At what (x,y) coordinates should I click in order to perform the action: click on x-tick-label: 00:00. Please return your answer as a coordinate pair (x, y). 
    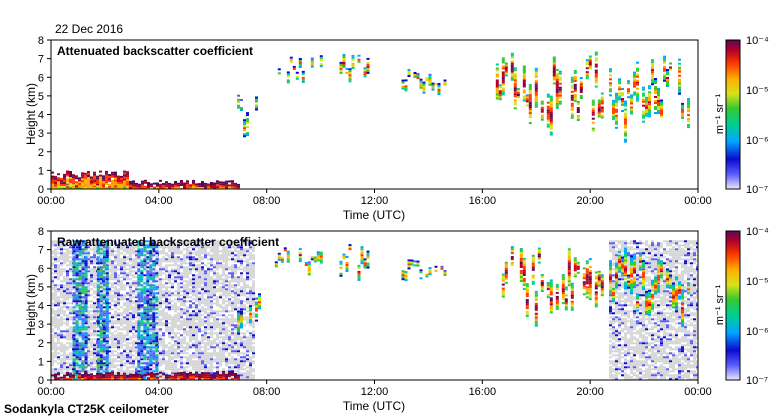
    Looking at the image, I should click on (51, 201).